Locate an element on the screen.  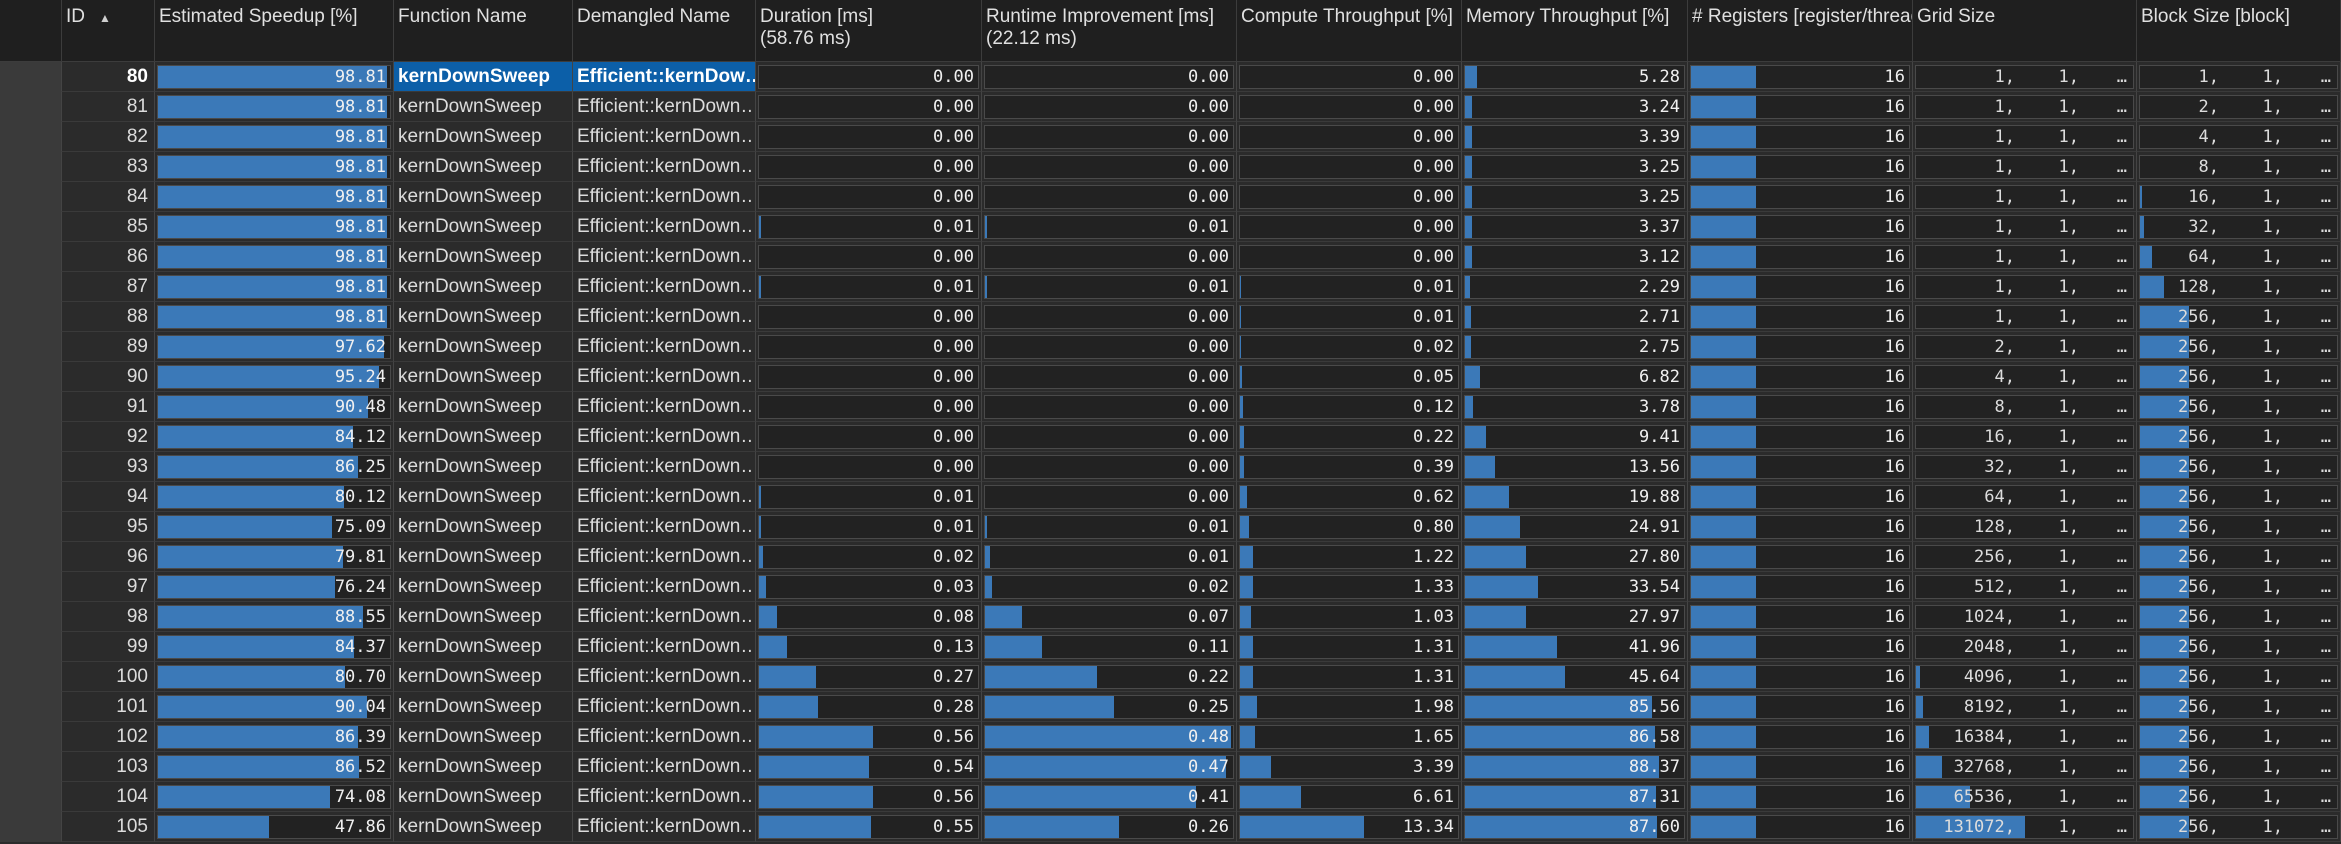
duration-cell: 0.13 is located at coordinates (869, 647).